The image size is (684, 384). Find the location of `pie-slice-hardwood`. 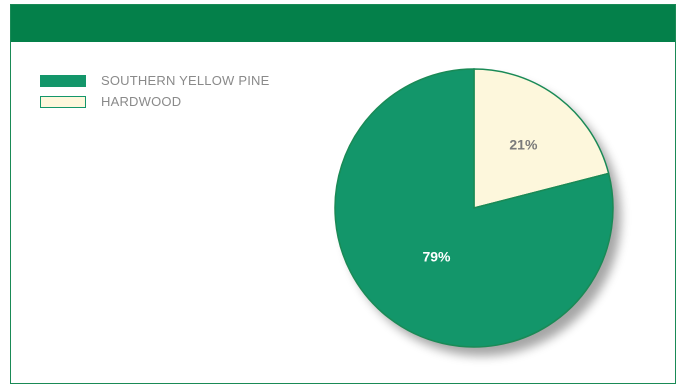

pie-slice-hardwood is located at coordinates (541, 138).